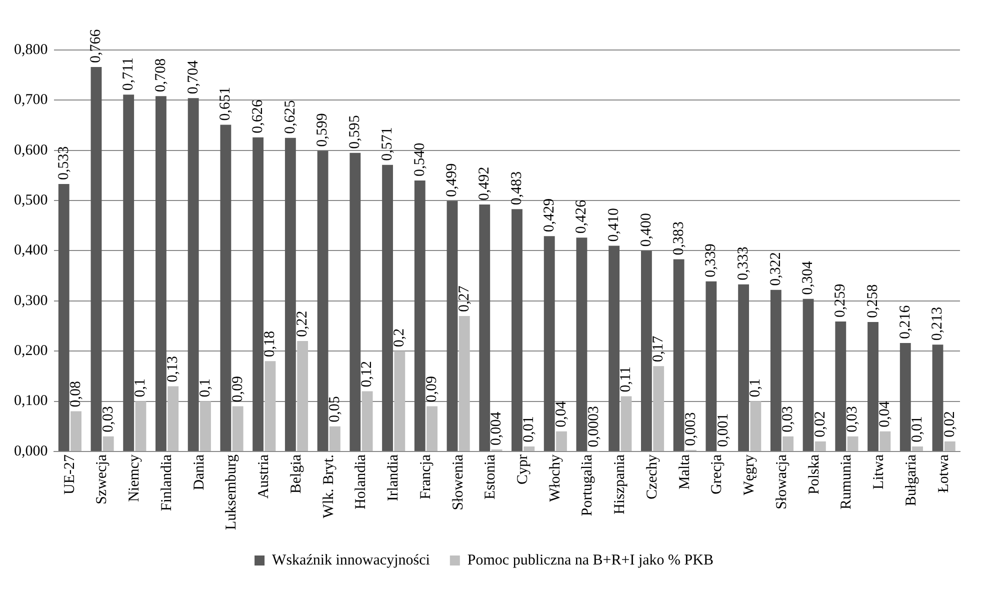 This screenshot has height=590, width=982. What do you see at coordinates (166, 483) in the screenshot?
I see `x-tick-label: Finlandia` at bounding box center [166, 483].